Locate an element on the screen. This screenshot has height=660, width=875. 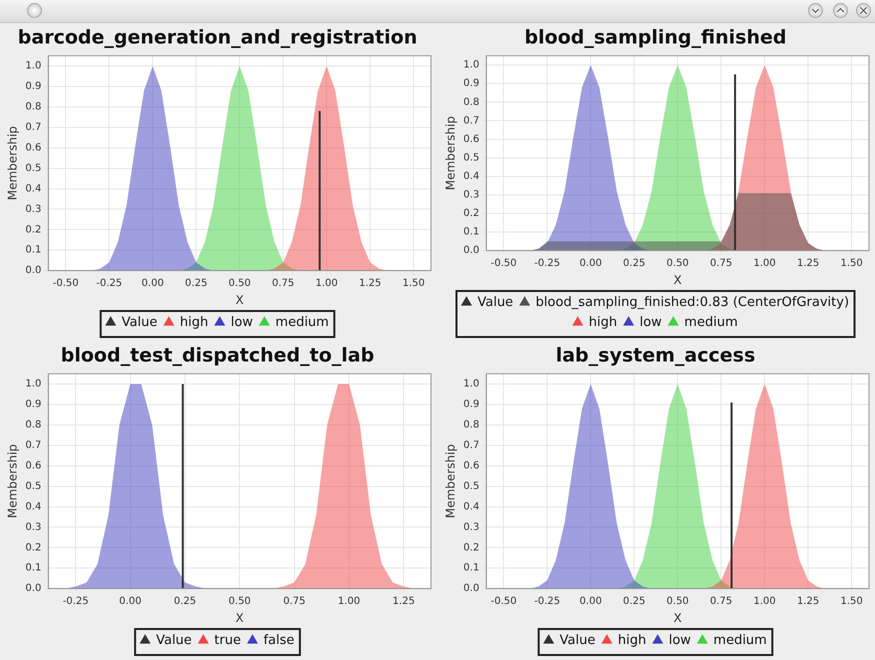
legend-label: blood_sampling_finished:0.83 (CenterOfGravity) is located at coordinates (693, 302).